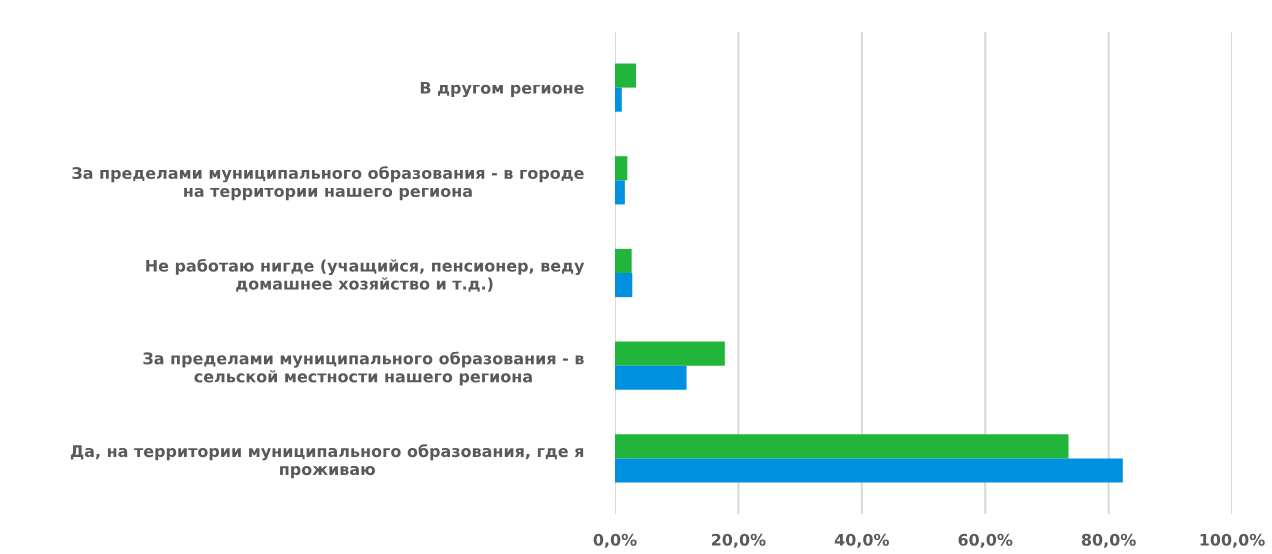 This screenshot has height=554, width=1272. Describe the element at coordinates (1232, 540) in the screenshot. I see `x-tick-label: 100,0%` at that location.